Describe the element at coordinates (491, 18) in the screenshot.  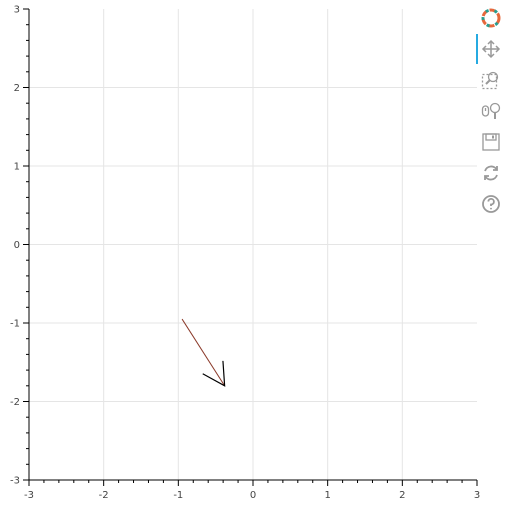
I see `bokeh-logo-icon` at that location.